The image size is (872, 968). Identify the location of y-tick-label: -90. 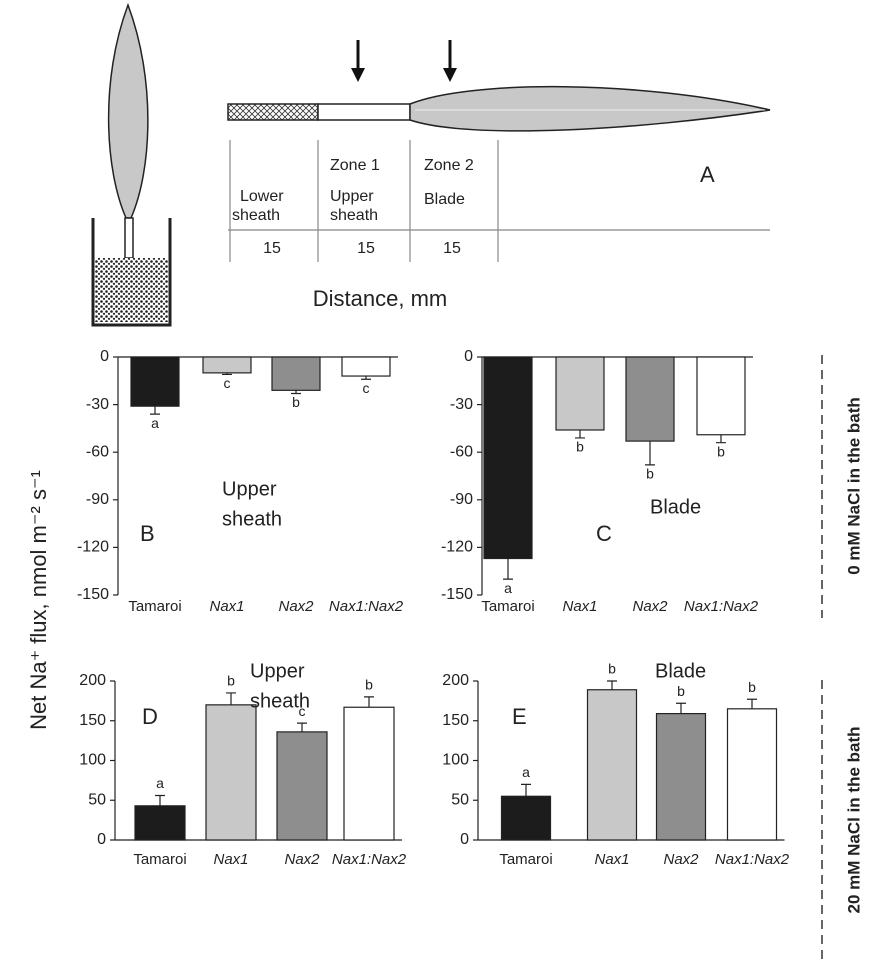
(97, 499).